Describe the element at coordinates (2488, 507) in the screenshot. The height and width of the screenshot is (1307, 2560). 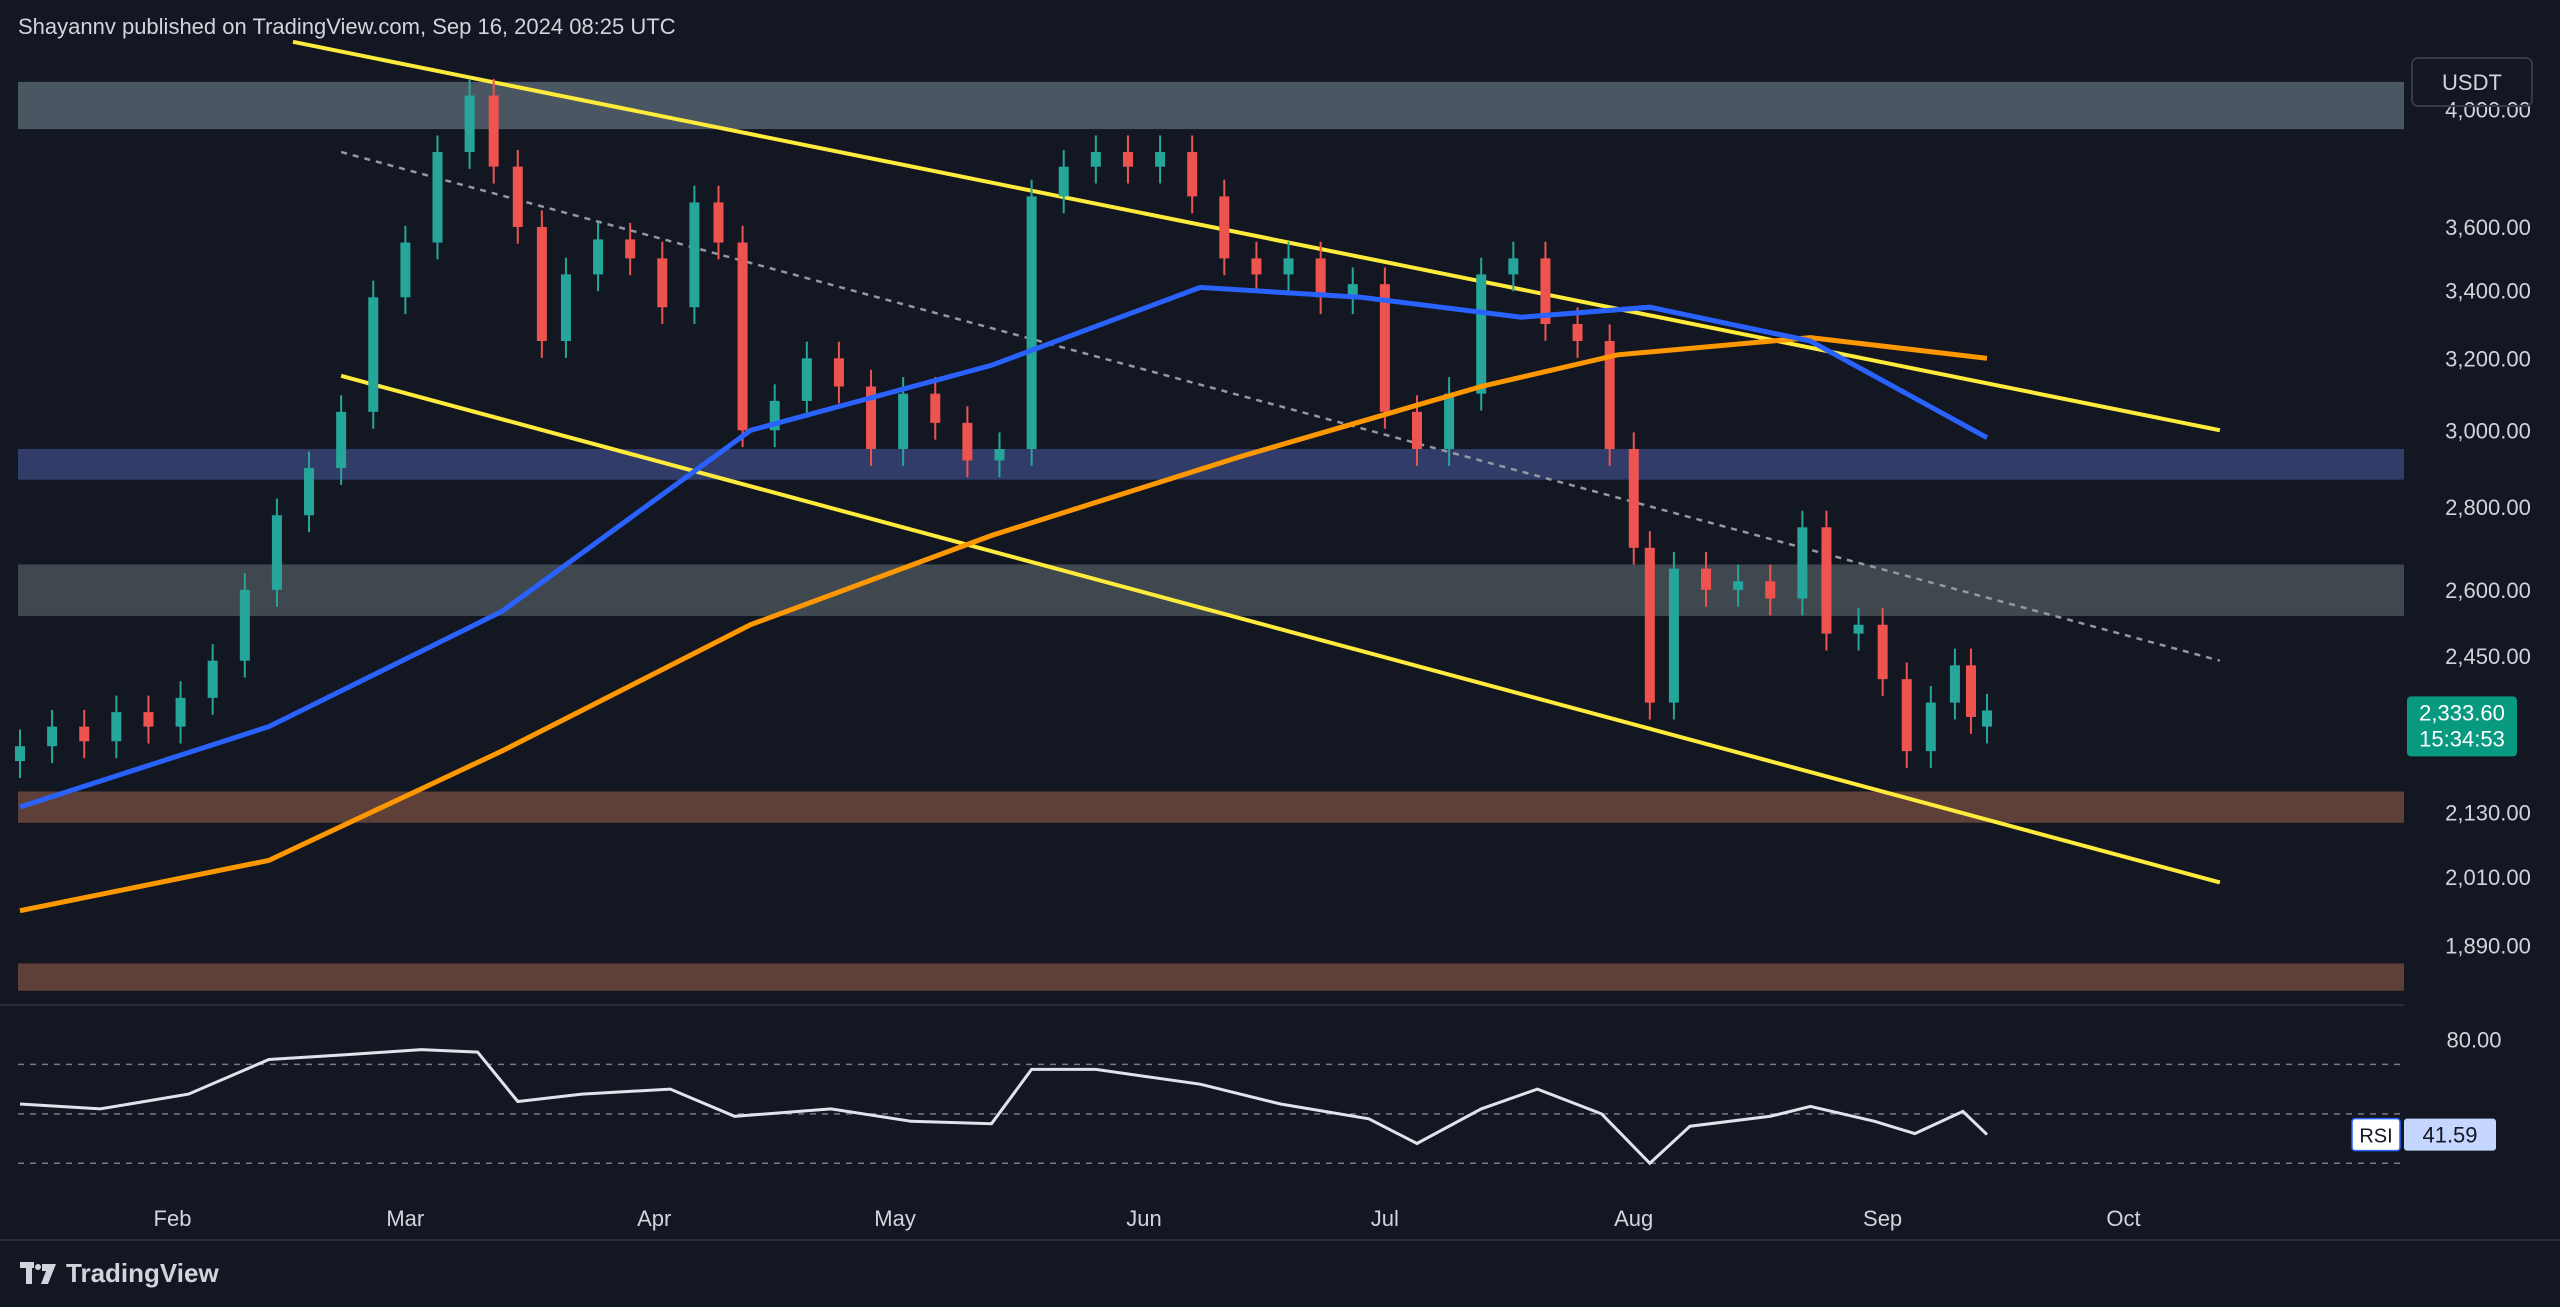
I see `price-tick-label: 2,800.00` at that location.